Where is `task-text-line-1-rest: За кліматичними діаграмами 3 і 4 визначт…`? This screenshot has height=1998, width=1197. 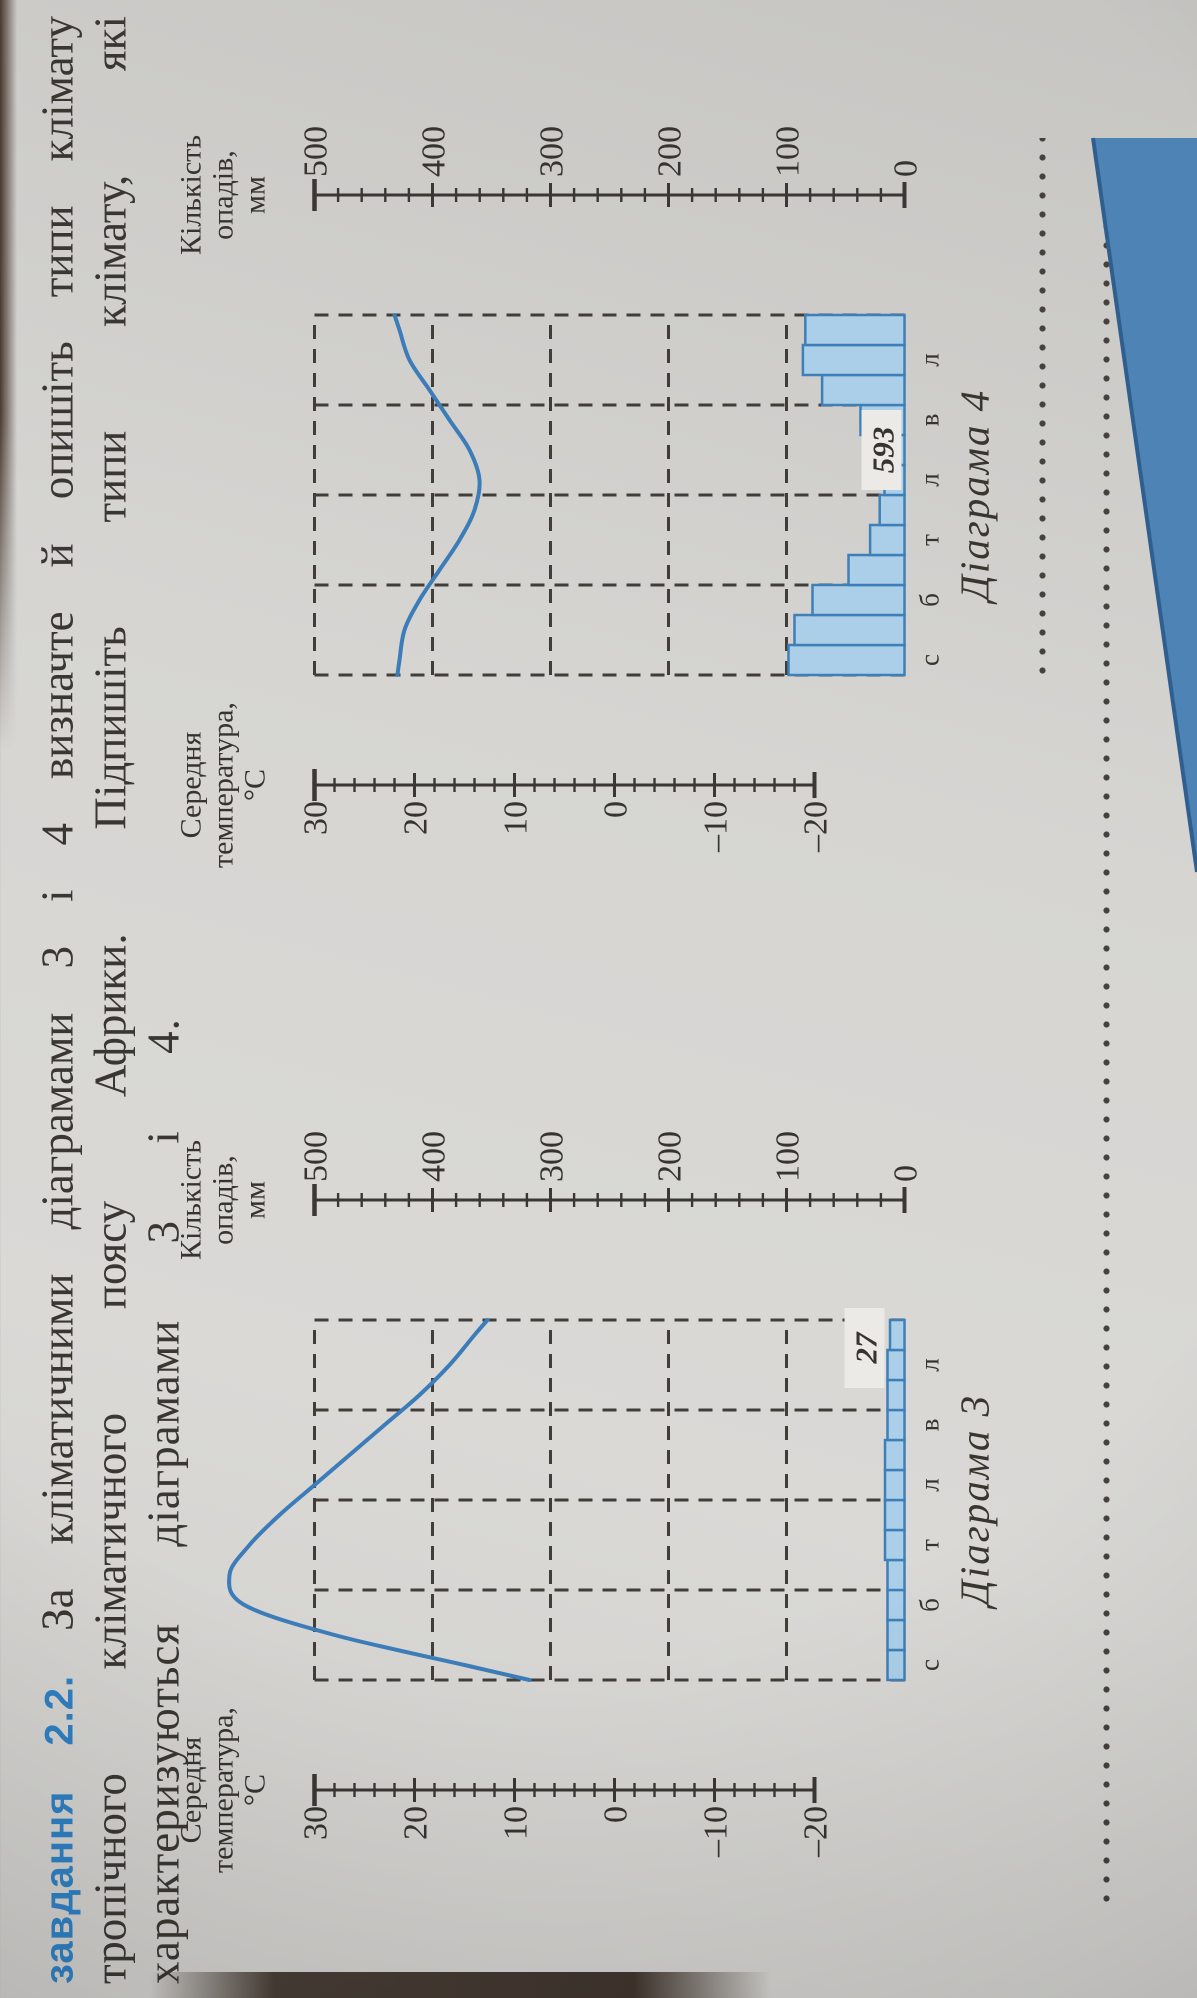
task-text-line-1-rest: За кліматичними діаграмами 3 і 4 визначт… is located at coordinates (57, 823).